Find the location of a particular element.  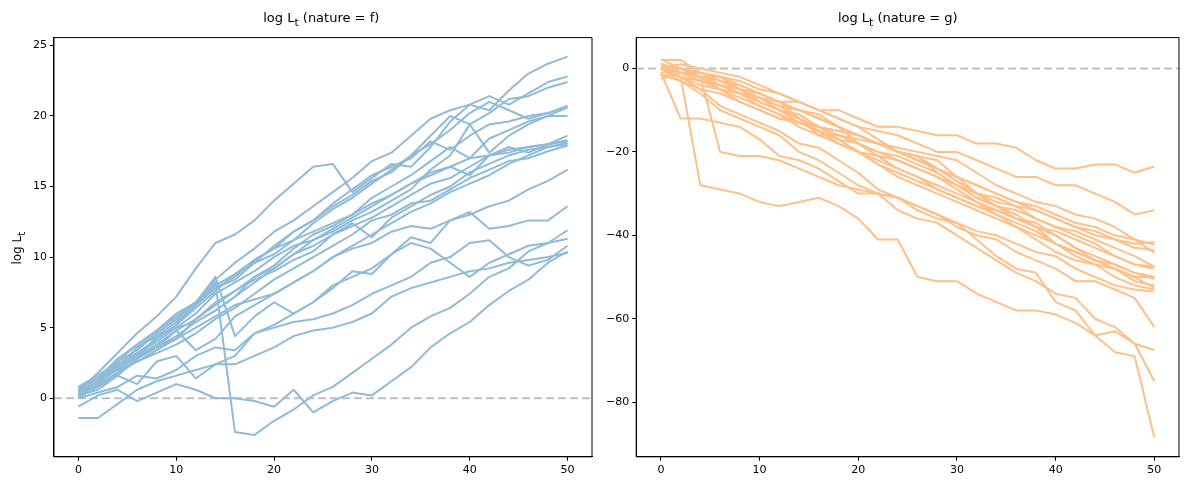

y-tick-label: −60 is located at coordinates (617, 318).